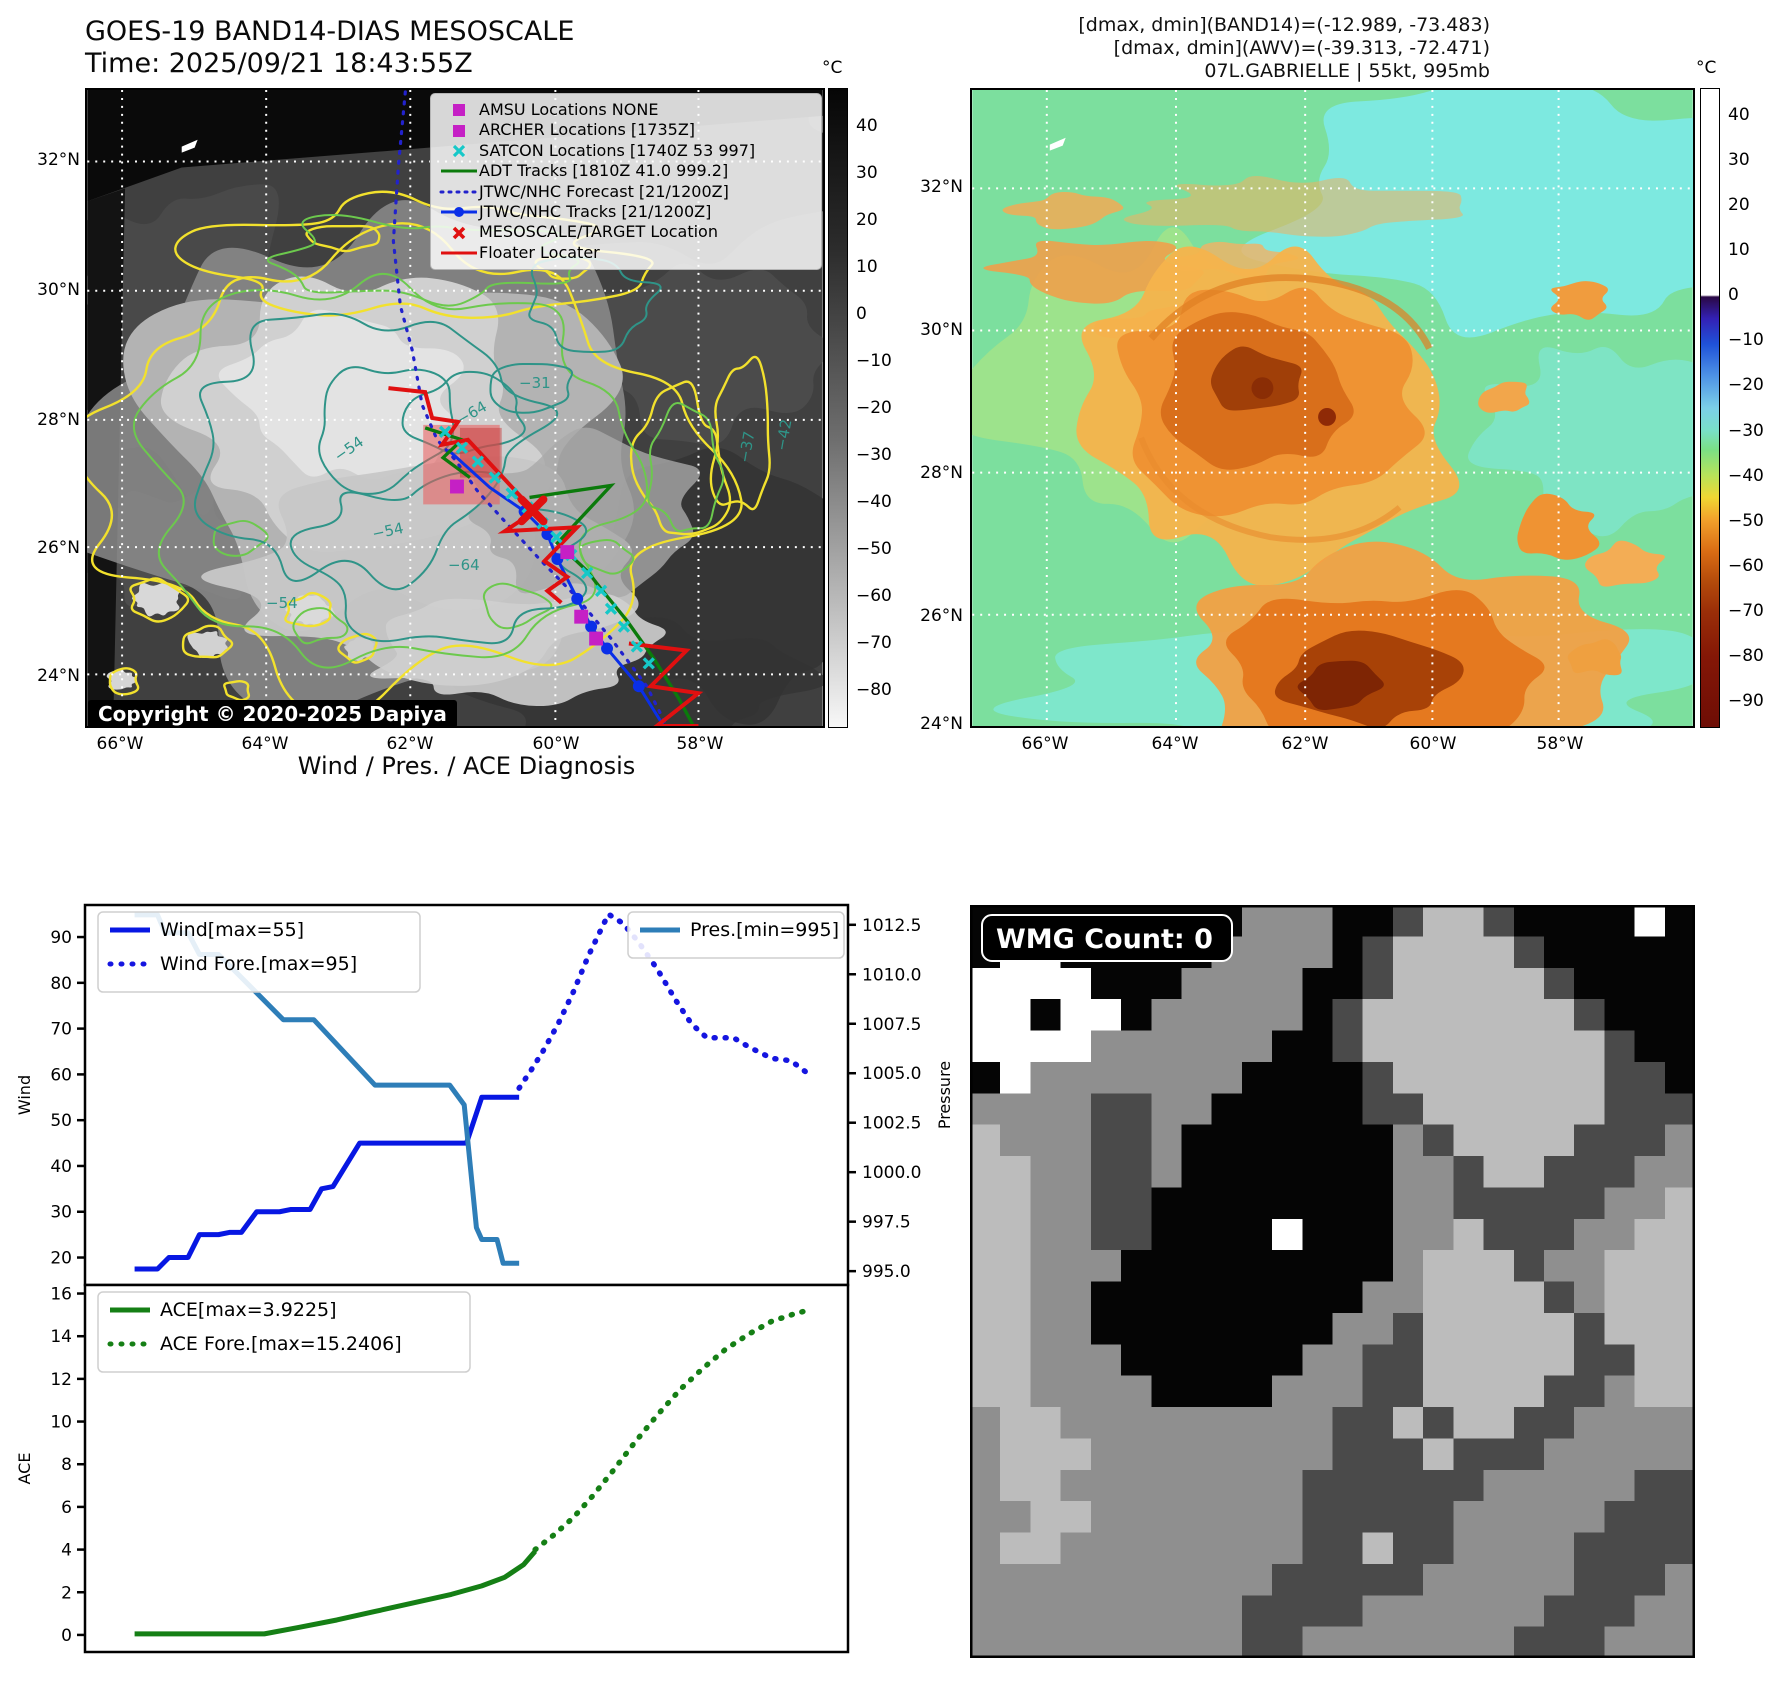  Describe the element at coordinates (58, 290) in the screenshot. I see `left-map-lat-label: 30°N` at that location.